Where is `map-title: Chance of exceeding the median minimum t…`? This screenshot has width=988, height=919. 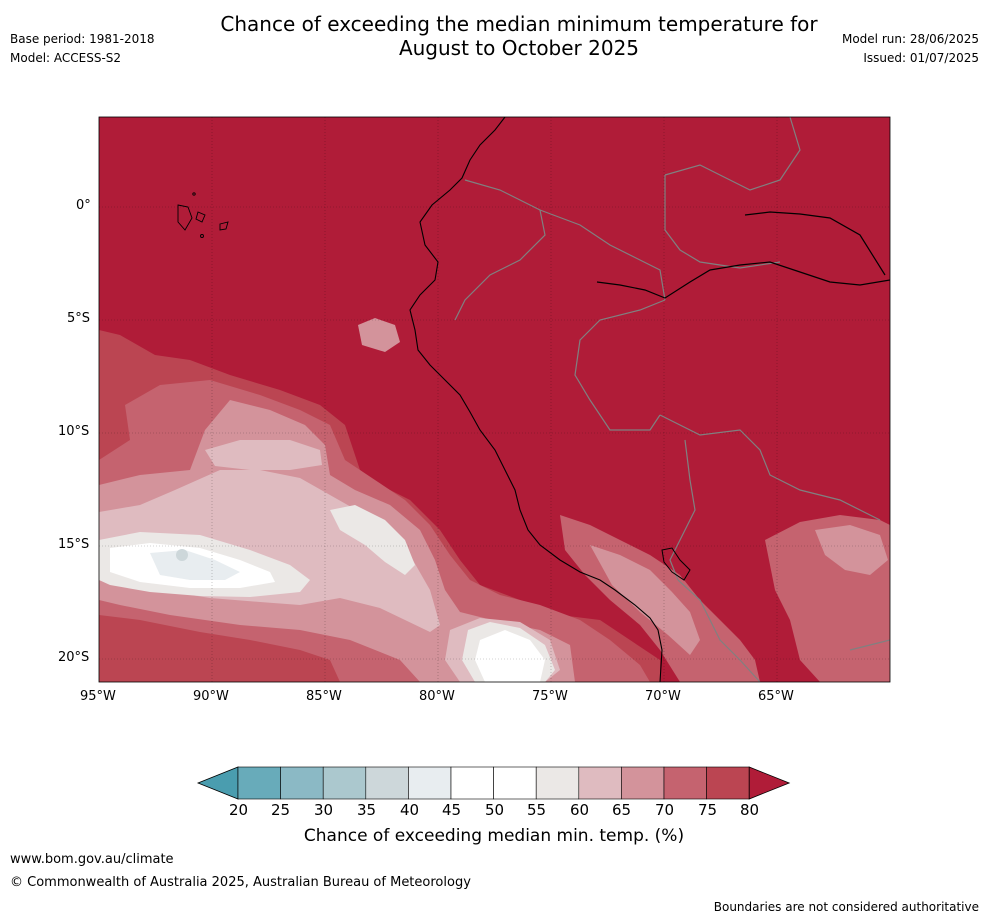
map-title: Chance of exceeding the median minimum t… is located at coordinates (494, 36).